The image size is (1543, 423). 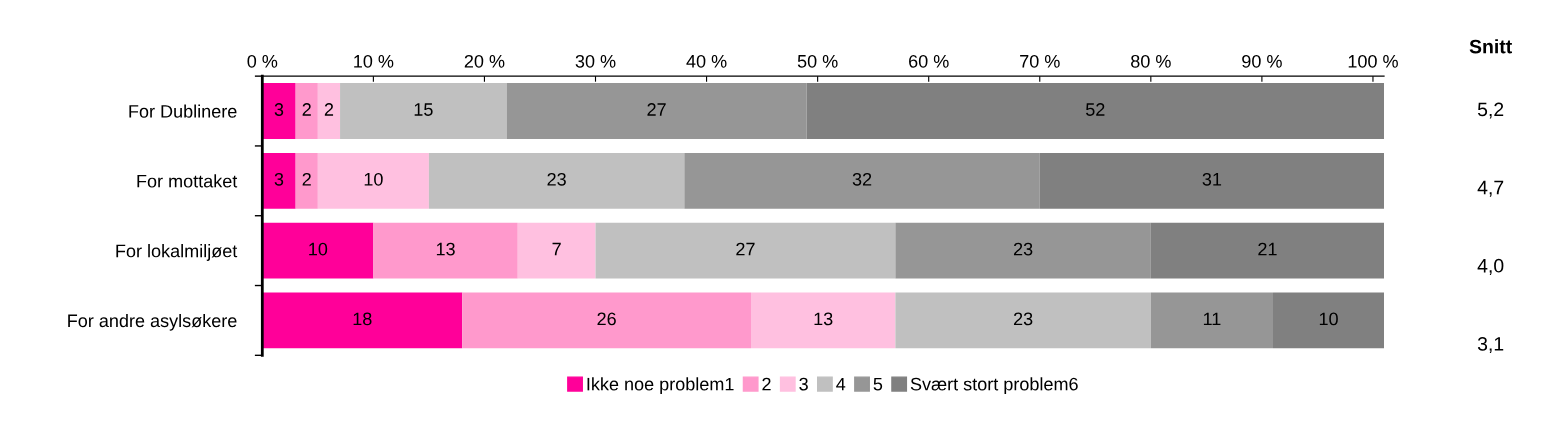 What do you see at coordinates (766, 384) in the screenshot?
I see `legend-label: 2` at bounding box center [766, 384].